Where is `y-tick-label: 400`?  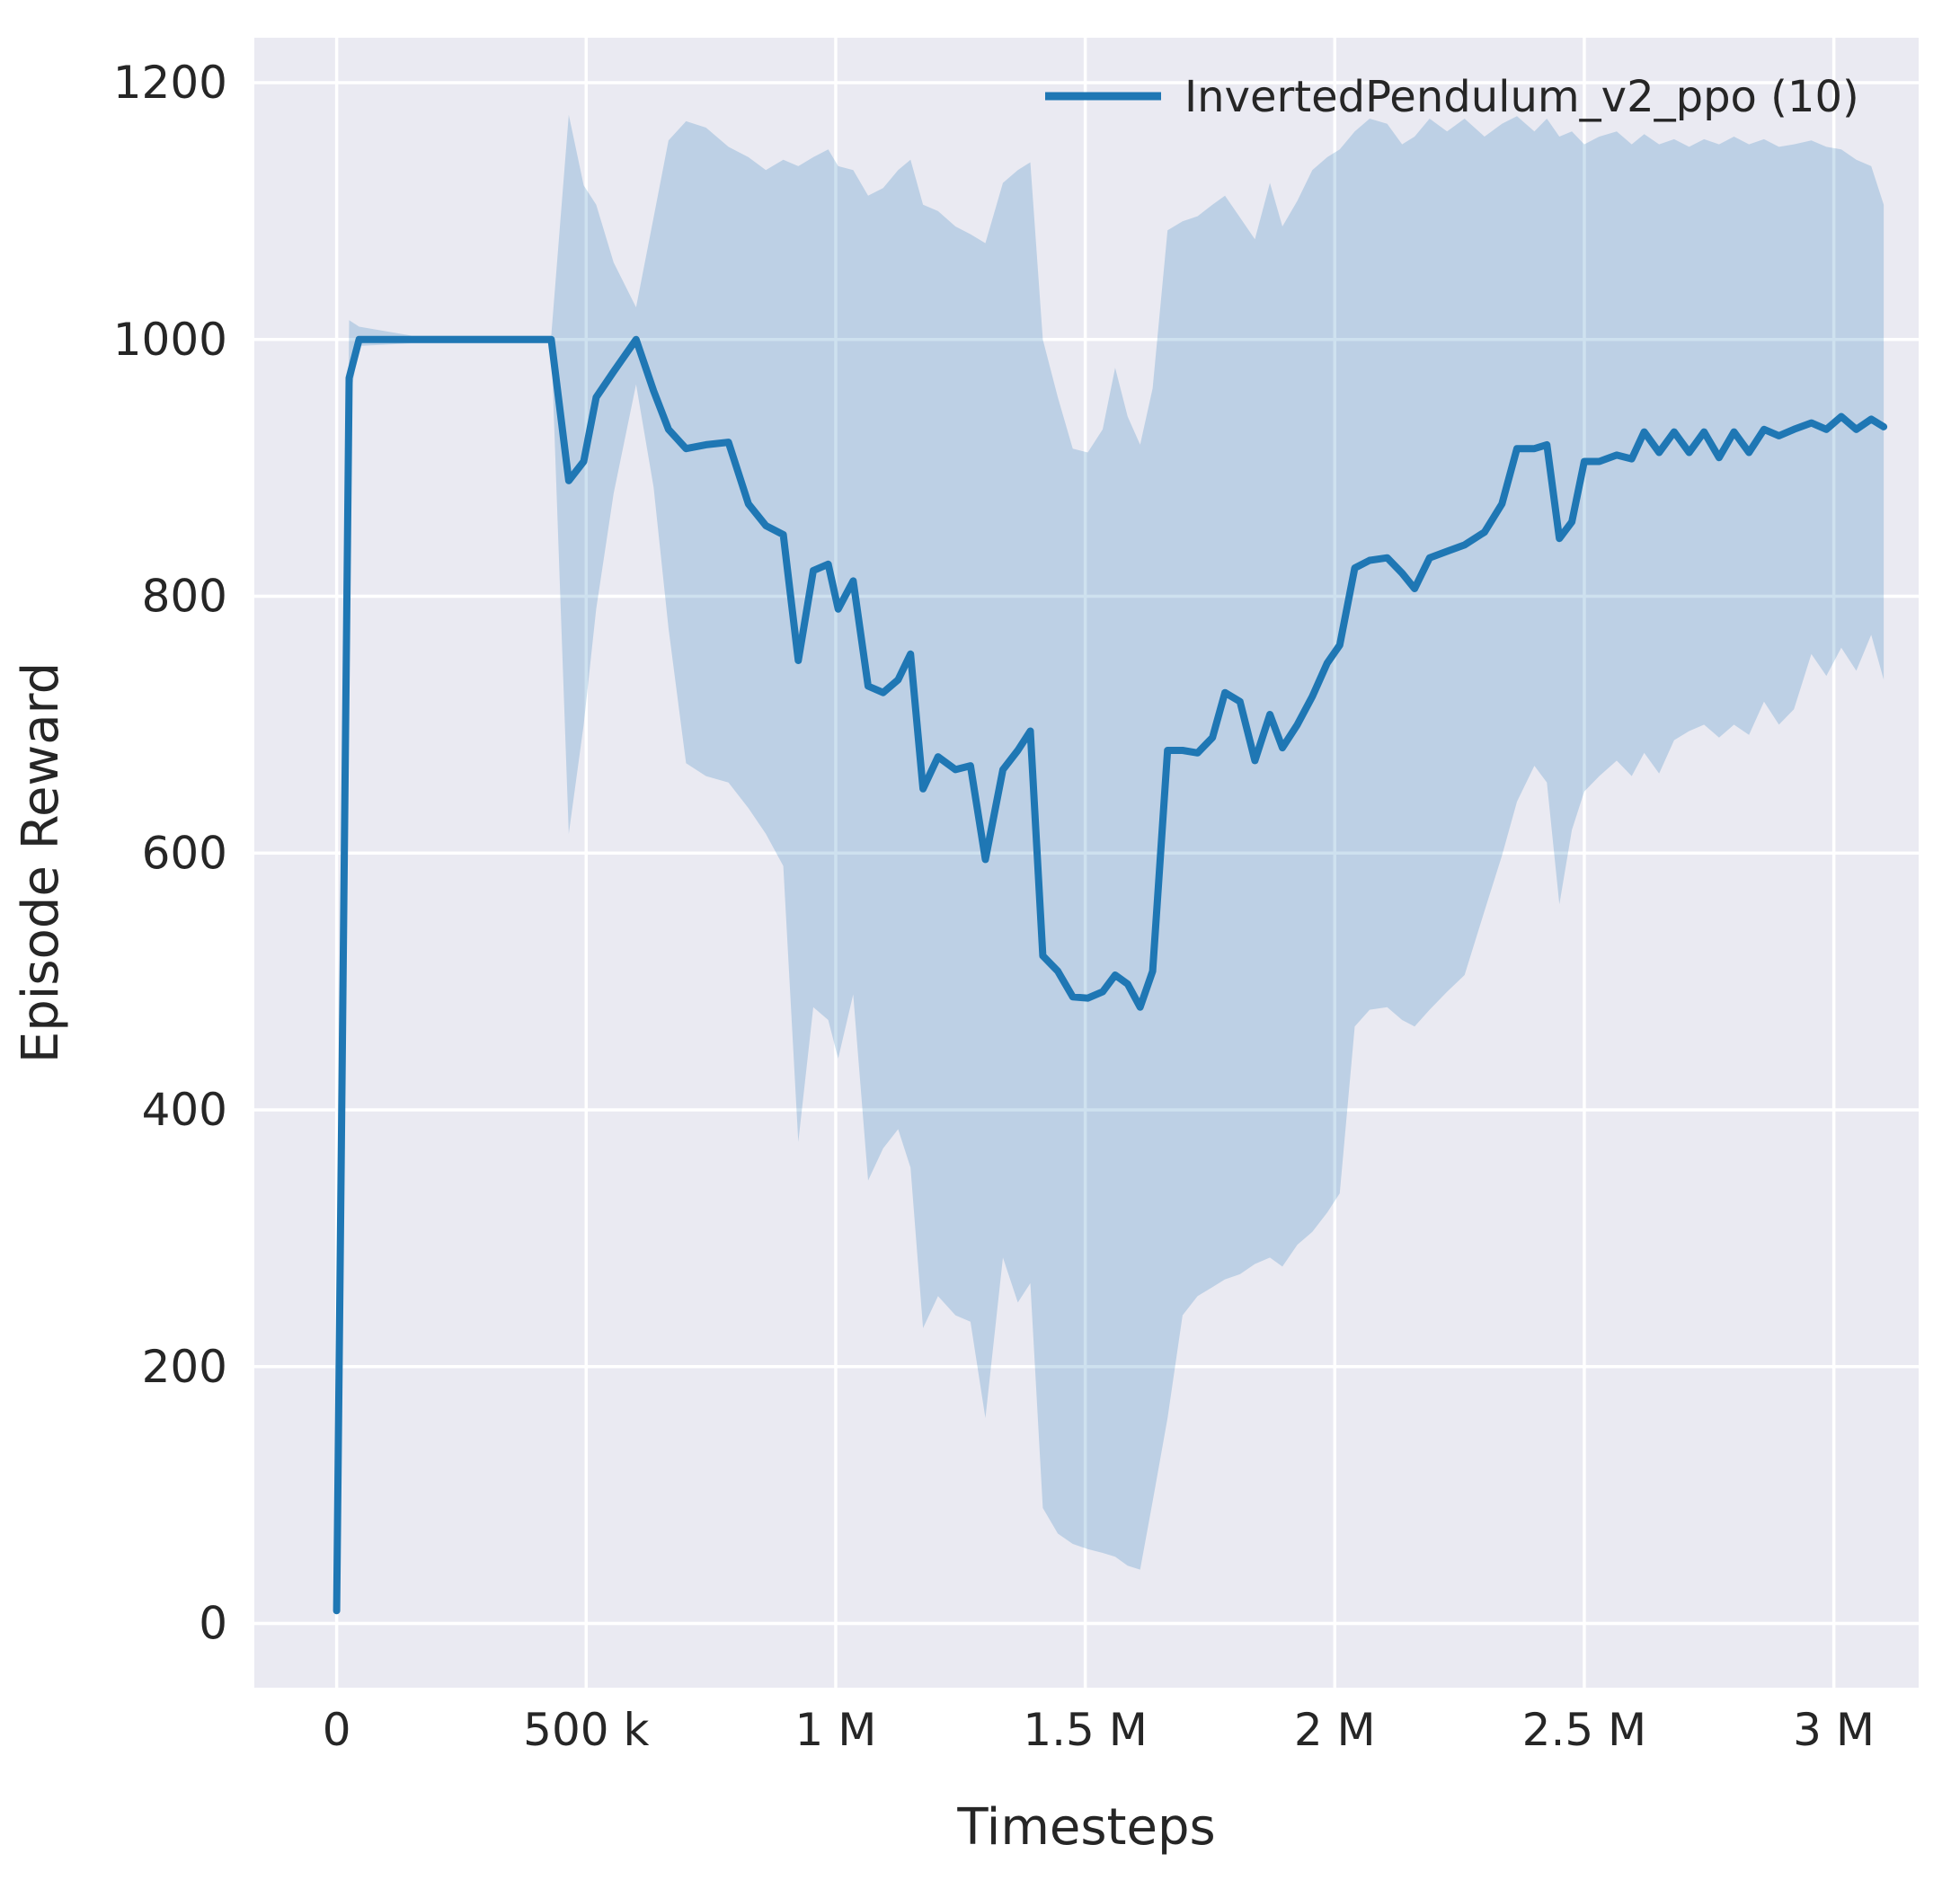
y-tick-label: 400 is located at coordinates (184, 1110).